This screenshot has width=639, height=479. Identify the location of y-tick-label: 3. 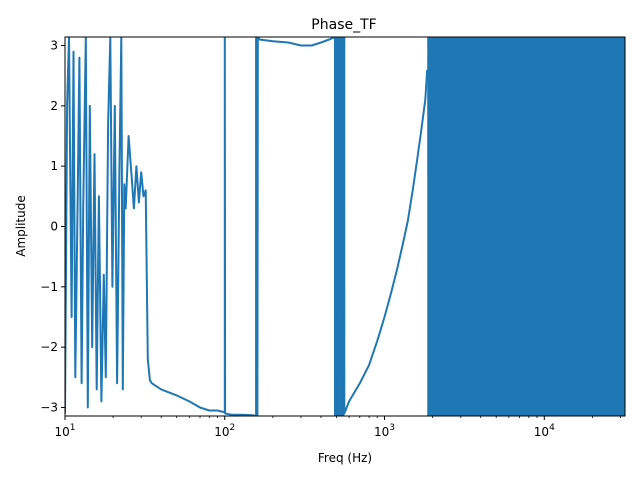
(54, 46).